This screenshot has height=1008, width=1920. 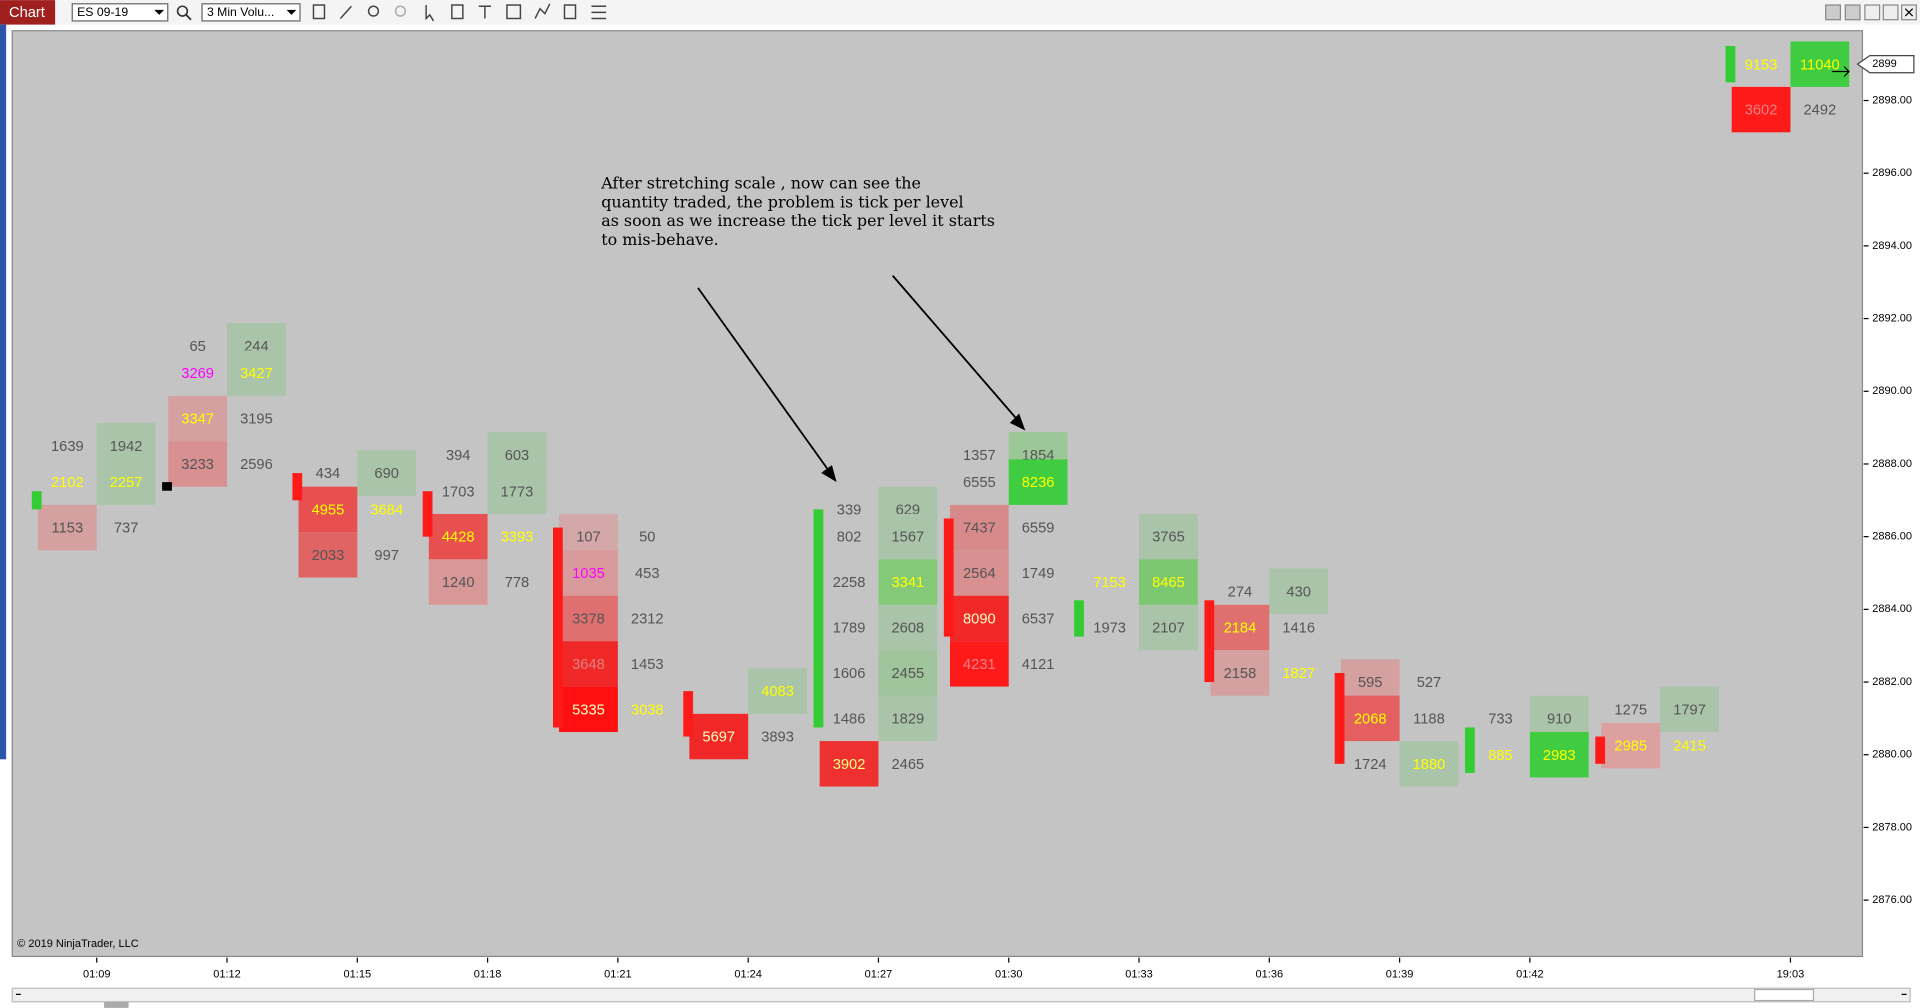 I want to click on y-tick-label: 2896.00, so click(x=1892, y=173).